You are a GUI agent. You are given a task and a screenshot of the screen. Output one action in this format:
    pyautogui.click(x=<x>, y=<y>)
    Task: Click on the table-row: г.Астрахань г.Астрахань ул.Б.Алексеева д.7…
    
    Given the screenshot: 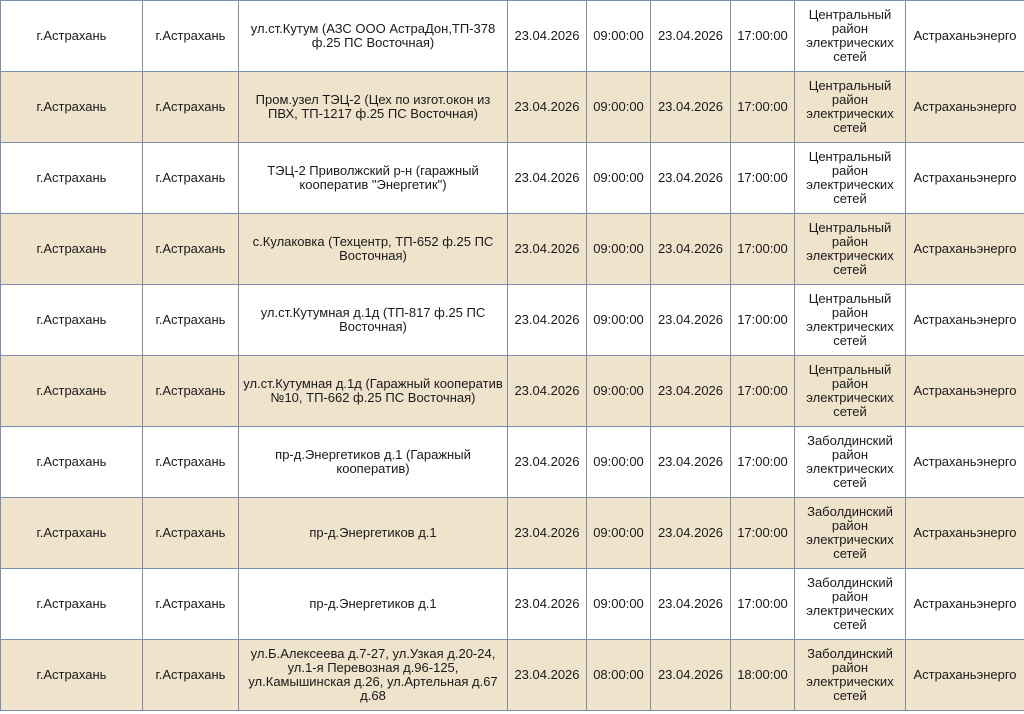 What is the action you would take?
    pyautogui.click(x=512, y=675)
    